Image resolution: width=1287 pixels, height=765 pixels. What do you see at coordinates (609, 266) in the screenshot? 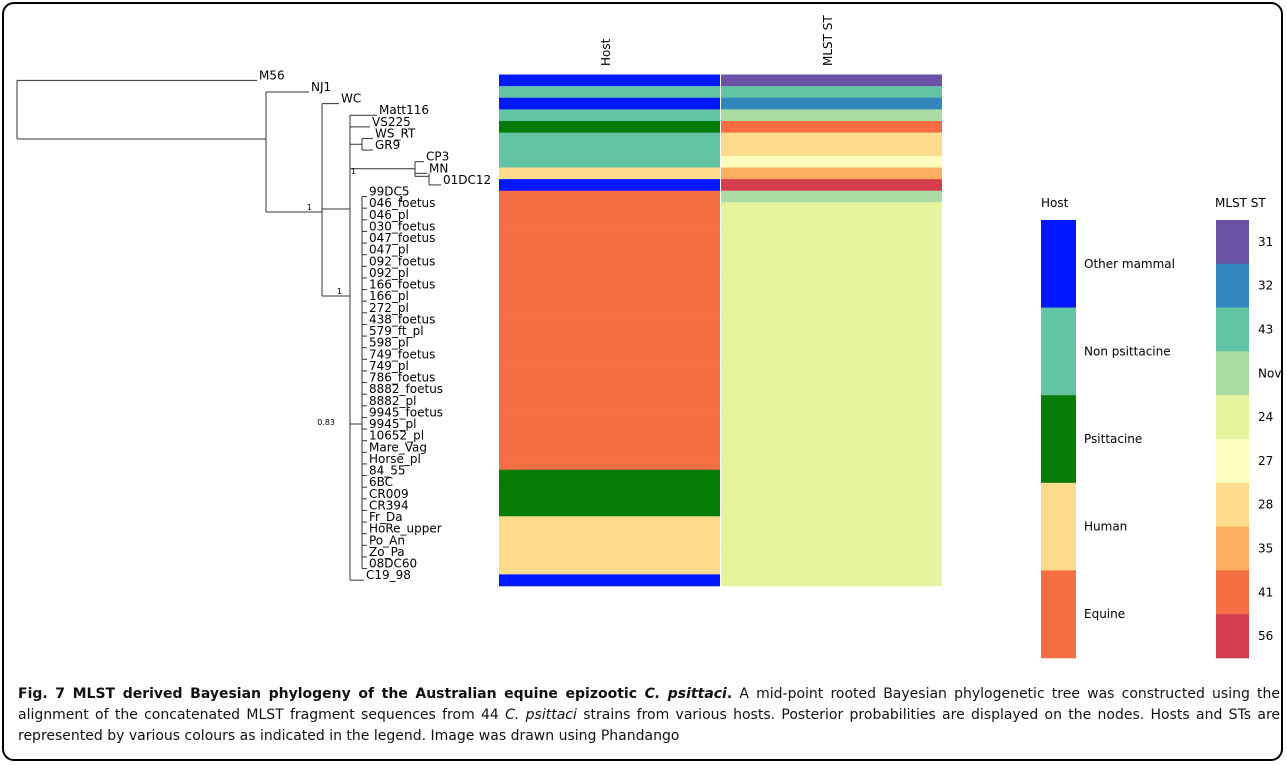
I see `host-cell-092-foetus` at bounding box center [609, 266].